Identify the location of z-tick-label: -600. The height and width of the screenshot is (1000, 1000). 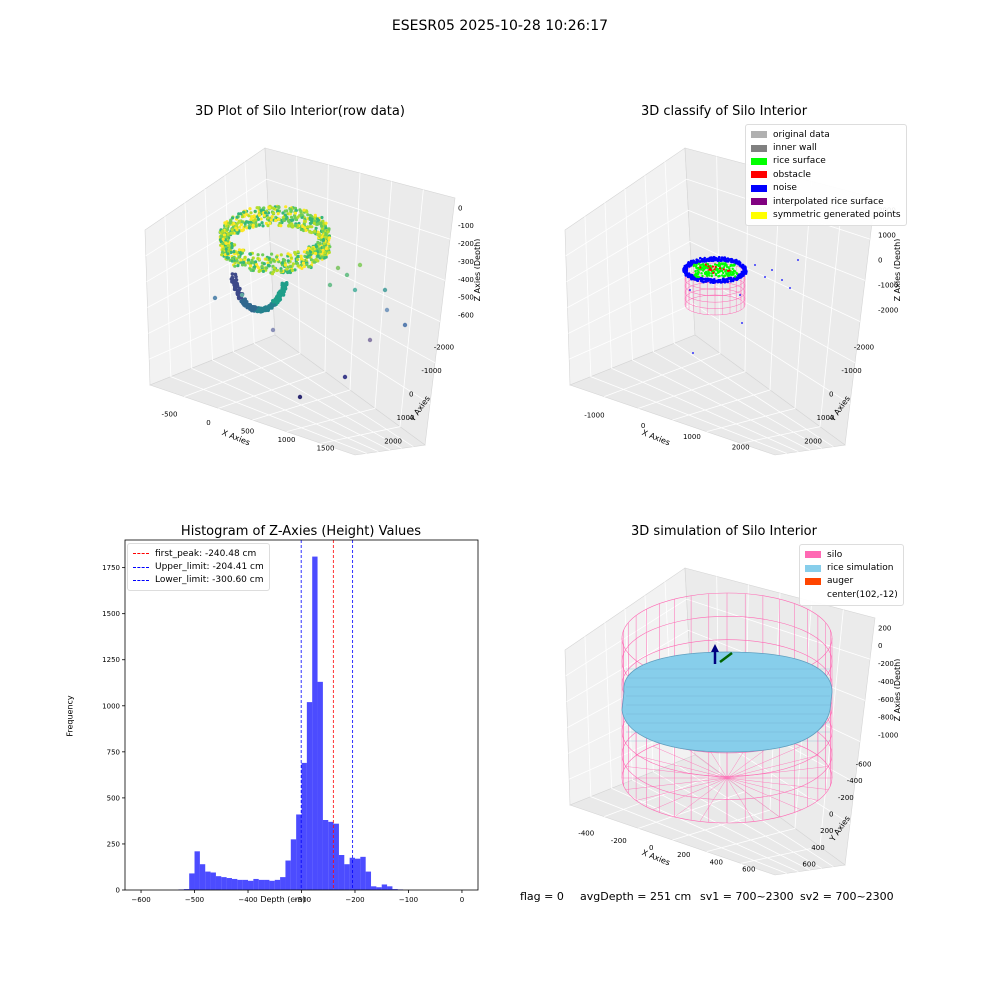
(466, 316).